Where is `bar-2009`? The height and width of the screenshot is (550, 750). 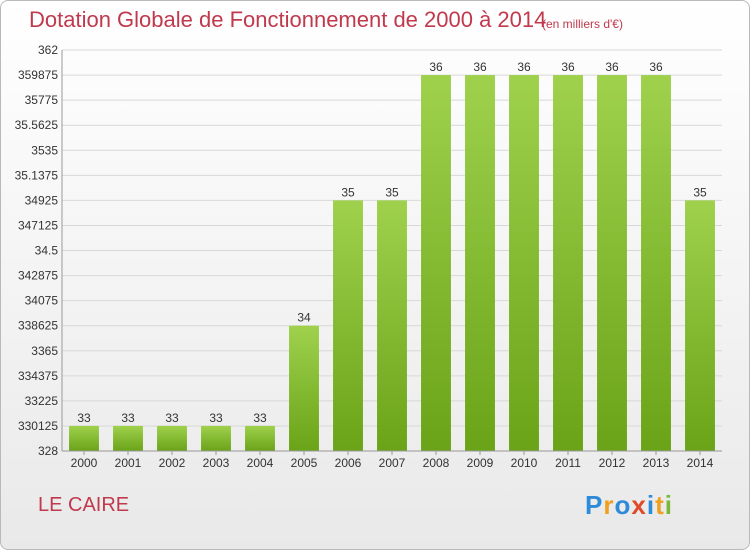 bar-2009 is located at coordinates (480, 263).